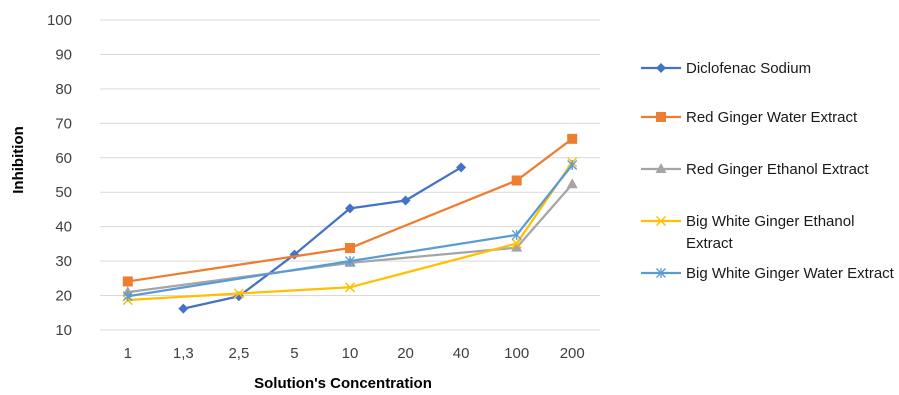  What do you see at coordinates (343, 383) in the screenshot?
I see `x-axis-title: Solution's Concentration` at bounding box center [343, 383].